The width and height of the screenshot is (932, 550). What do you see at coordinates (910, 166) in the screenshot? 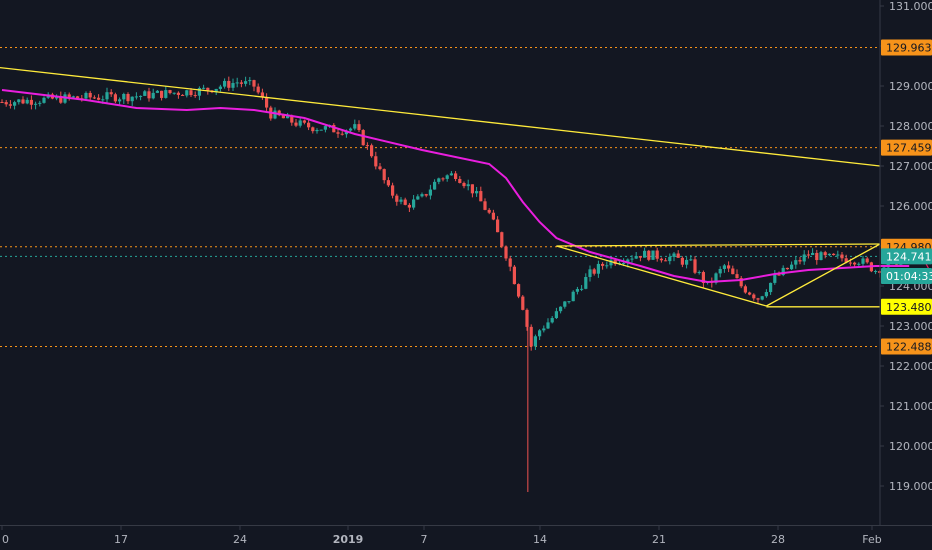
I see `y-tick-label-4: 127.000` at bounding box center [910, 166].